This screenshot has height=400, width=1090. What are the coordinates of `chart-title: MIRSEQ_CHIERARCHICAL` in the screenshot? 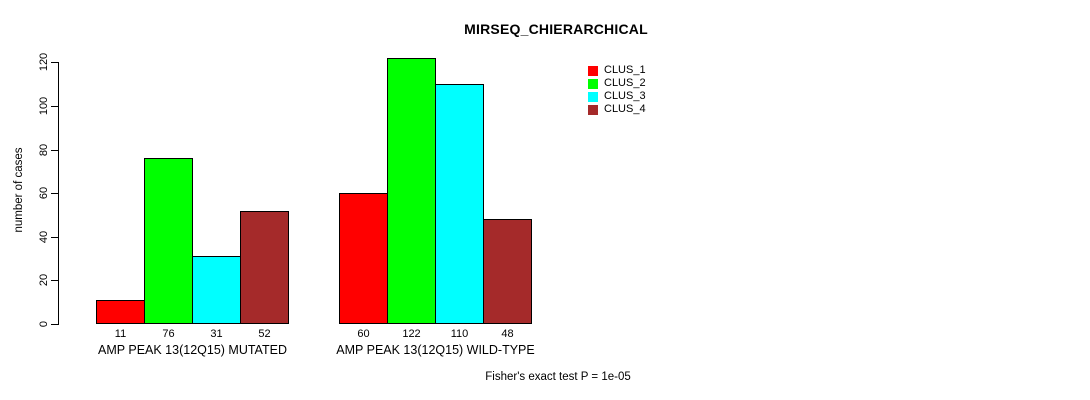 It's located at (556, 29).